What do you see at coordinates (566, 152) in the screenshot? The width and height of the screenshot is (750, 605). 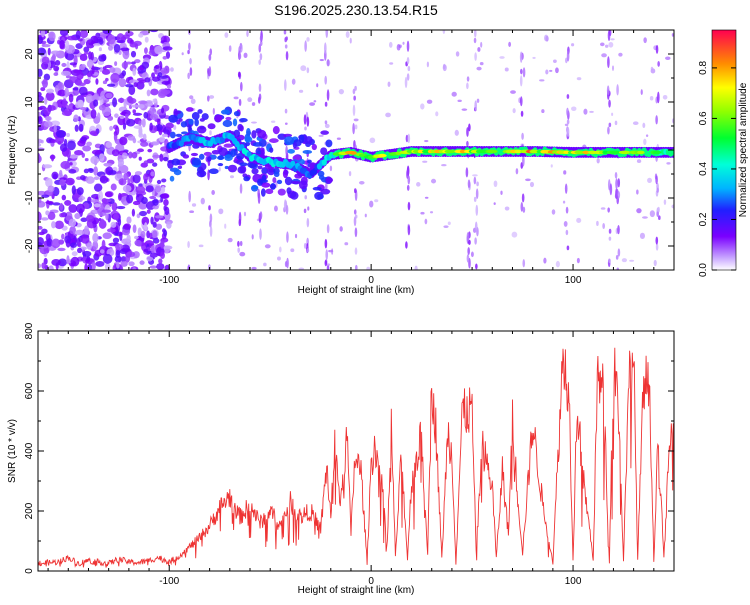 I see `spectrogram-peak-blob` at bounding box center [566, 152].